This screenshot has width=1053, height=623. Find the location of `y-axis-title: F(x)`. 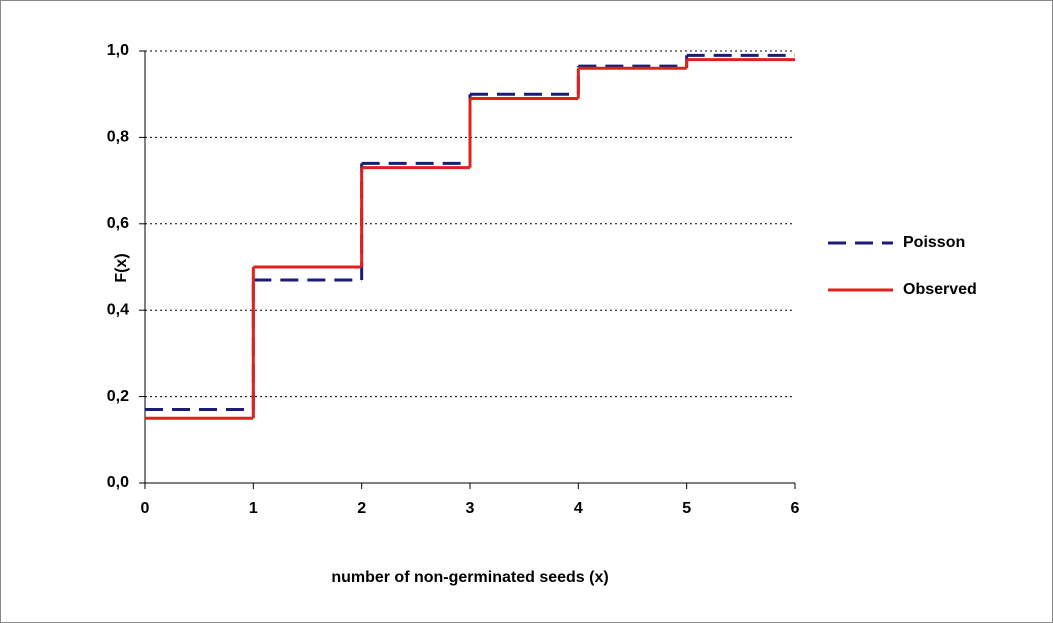

y-axis-title: F(x) is located at coordinates (121, 267).